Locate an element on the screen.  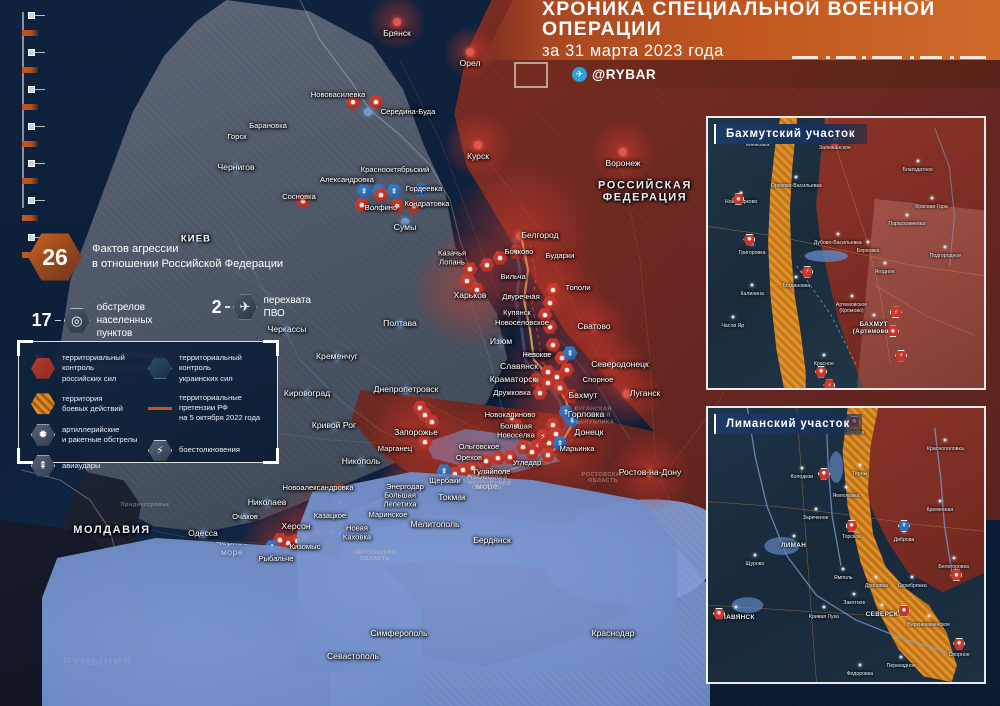
inset-place-label: Берховка is located at coordinates (868, 250).